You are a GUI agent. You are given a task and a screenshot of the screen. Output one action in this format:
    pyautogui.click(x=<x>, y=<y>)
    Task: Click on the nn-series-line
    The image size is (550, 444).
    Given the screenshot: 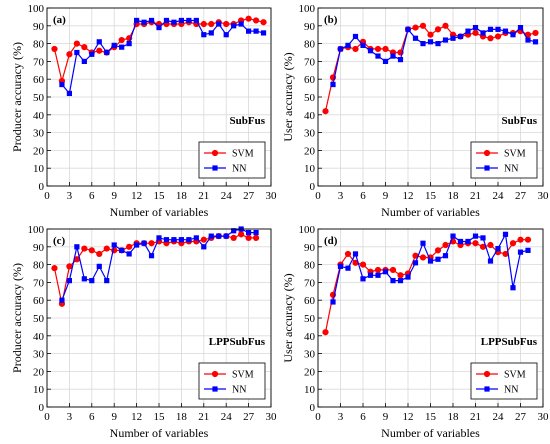 What is the action you would take?
    pyautogui.click(x=162, y=57)
    